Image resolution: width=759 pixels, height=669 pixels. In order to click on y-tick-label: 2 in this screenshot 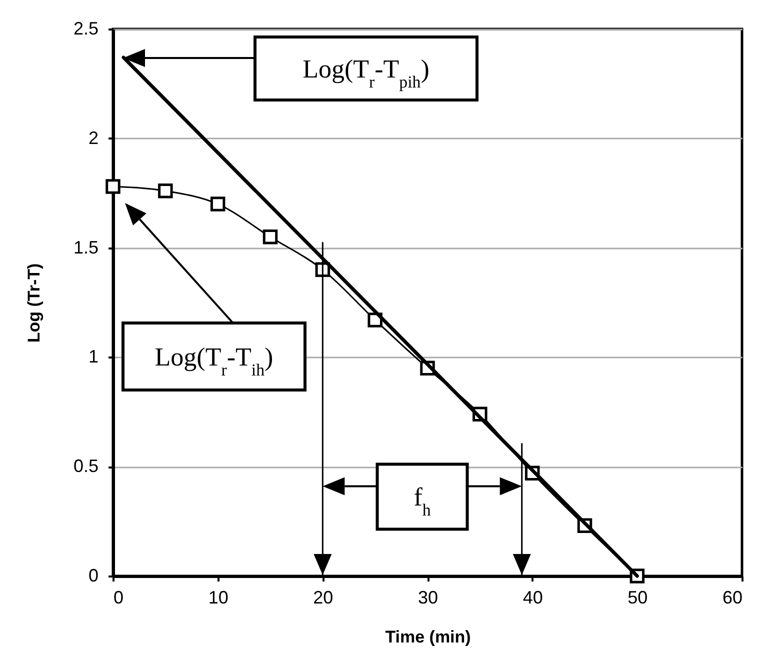, I will do `click(93, 138)`.